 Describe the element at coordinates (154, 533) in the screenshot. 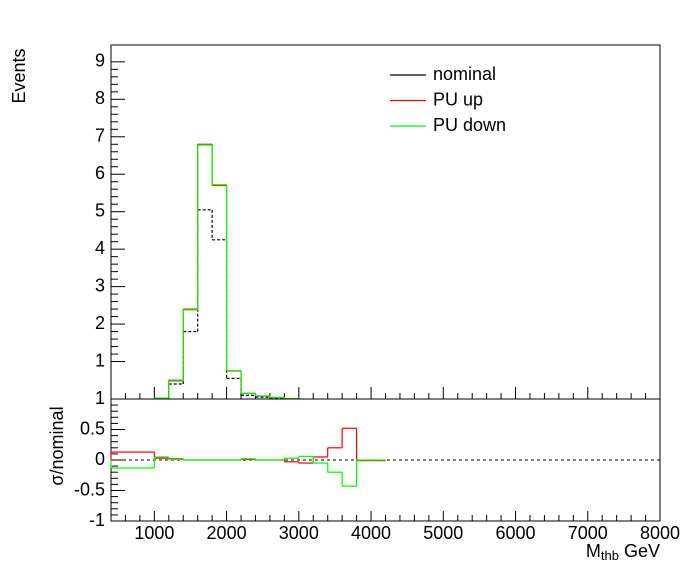

I see `x-tick-label: 1000` at that location.